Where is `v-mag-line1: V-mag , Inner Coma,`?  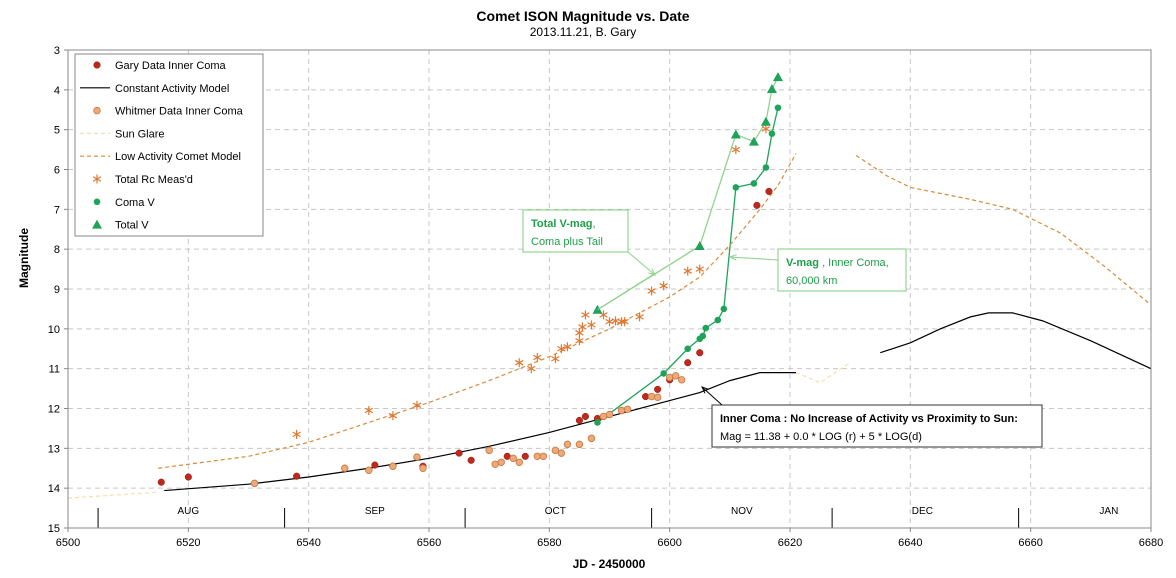
v-mag-line1: V-mag , Inner Coma, is located at coordinates (837, 263).